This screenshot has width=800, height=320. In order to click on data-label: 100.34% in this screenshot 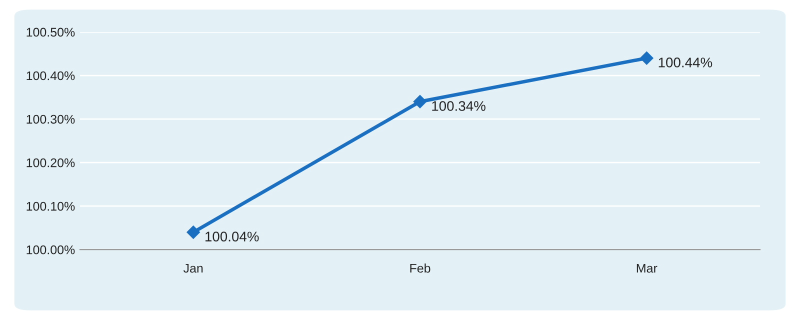, I will do `click(459, 106)`.